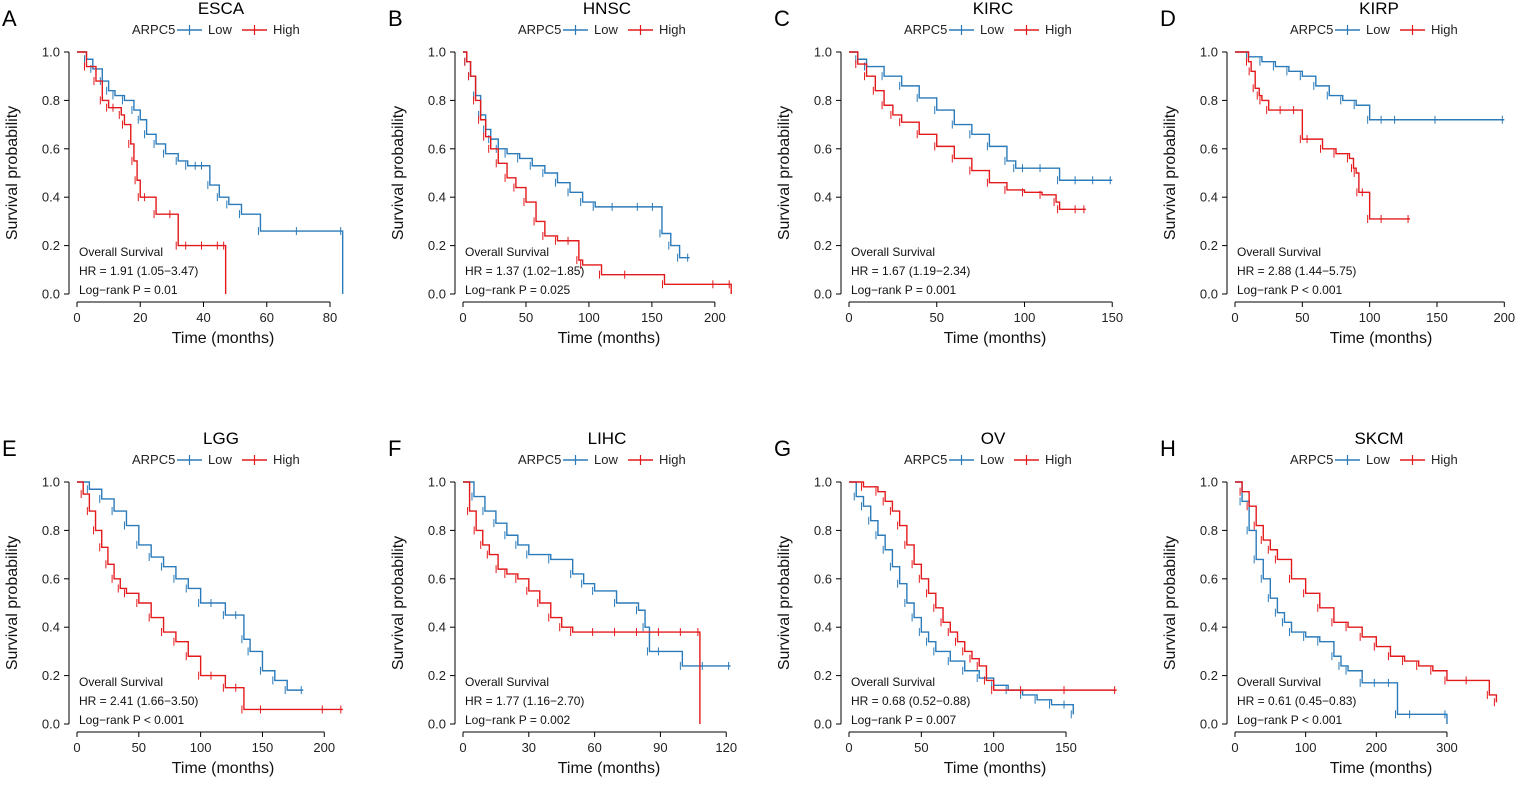 The height and width of the screenshot is (785, 1540). Describe the element at coordinates (660, 747) in the screenshot. I see `x-tick-label: 90` at that location.